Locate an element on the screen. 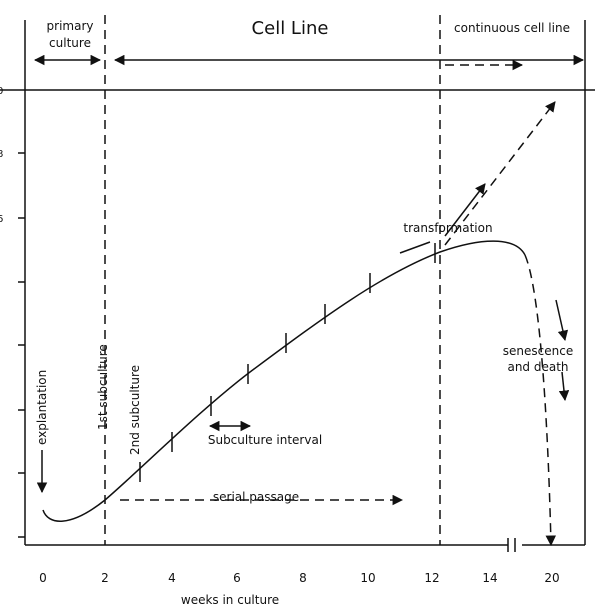 Image resolution: width=600 pixels, height=610 pixels. x-tick-label: 20 is located at coordinates (551, 578).